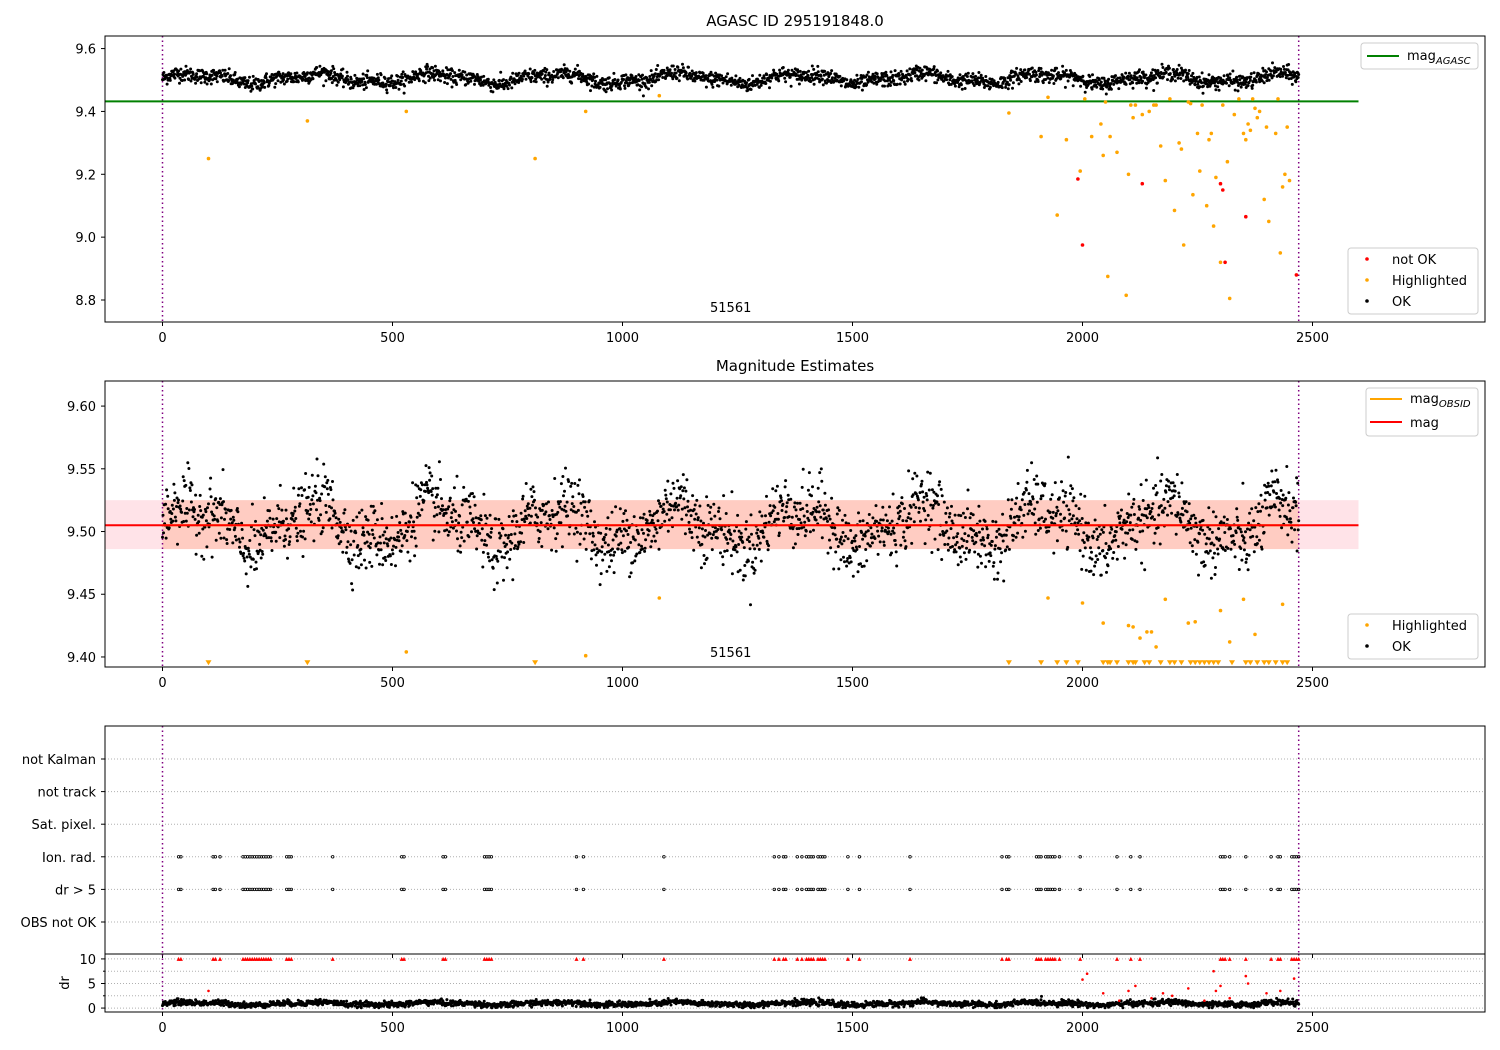 Image resolution: width=1500 pixels, height=1050 pixels. Describe the element at coordinates (1223, 190) in the screenshot. I see `not-ok-point` at that location.